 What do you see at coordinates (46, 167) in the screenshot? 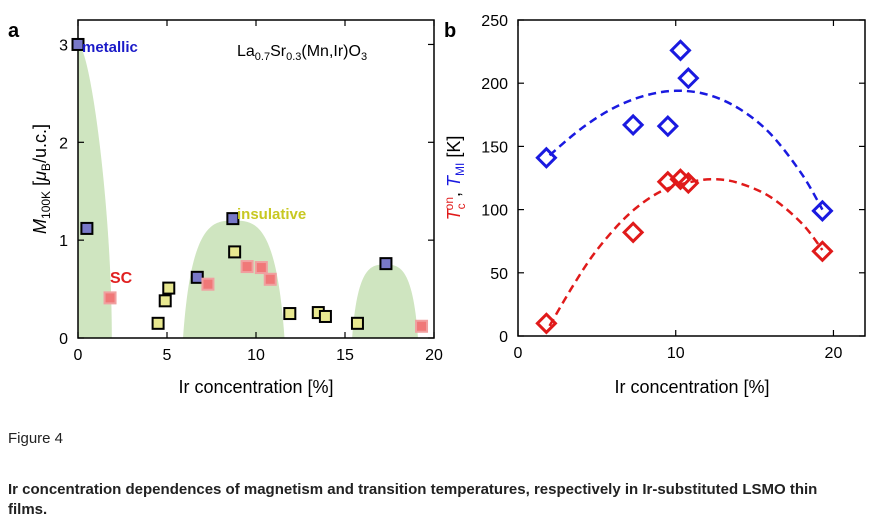
I see `ylabel-a-mu-sub: B` at bounding box center [46, 167].